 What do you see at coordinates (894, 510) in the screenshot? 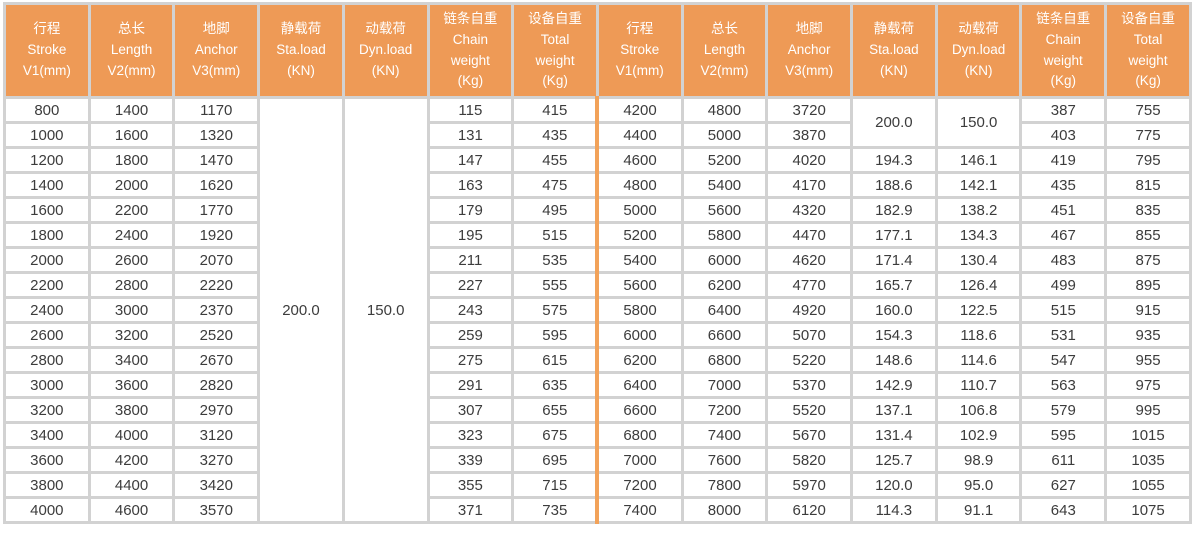
I see `cell-right-sta-load: 114.3` at bounding box center [894, 510].